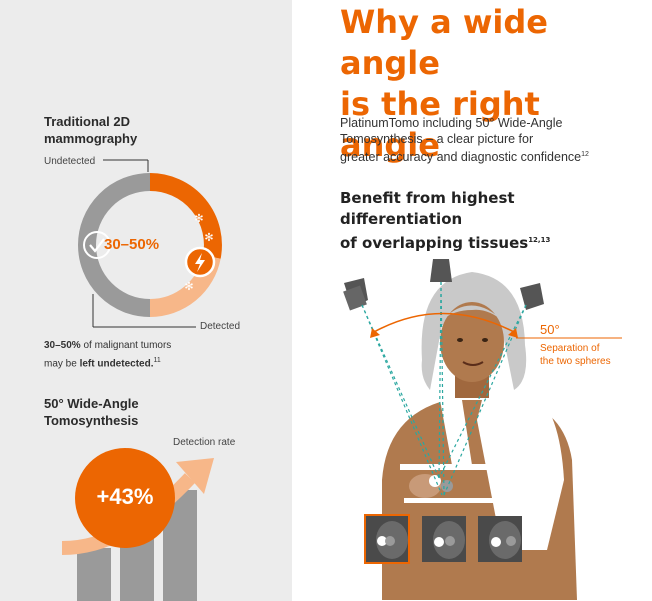  Describe the element at coordinates (126, 345) in the screenshot. I see `note-text-1: of malignant tumors` at that location.